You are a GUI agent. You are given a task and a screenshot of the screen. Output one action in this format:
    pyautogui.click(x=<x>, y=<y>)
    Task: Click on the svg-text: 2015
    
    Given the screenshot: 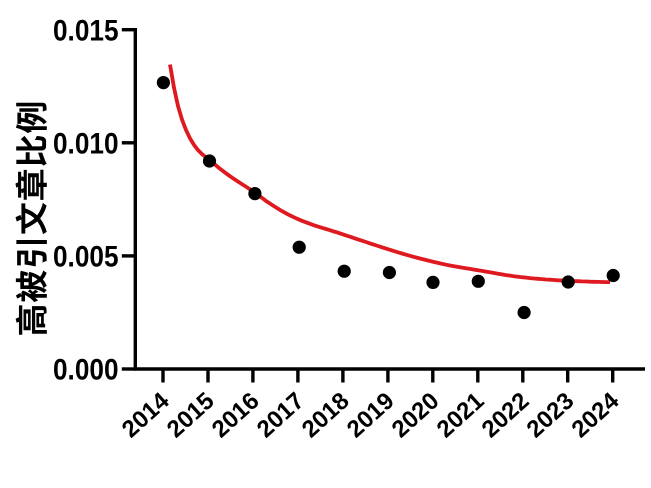 What is the action you would take?
    pyautogui.click(x=191, y=415)
    